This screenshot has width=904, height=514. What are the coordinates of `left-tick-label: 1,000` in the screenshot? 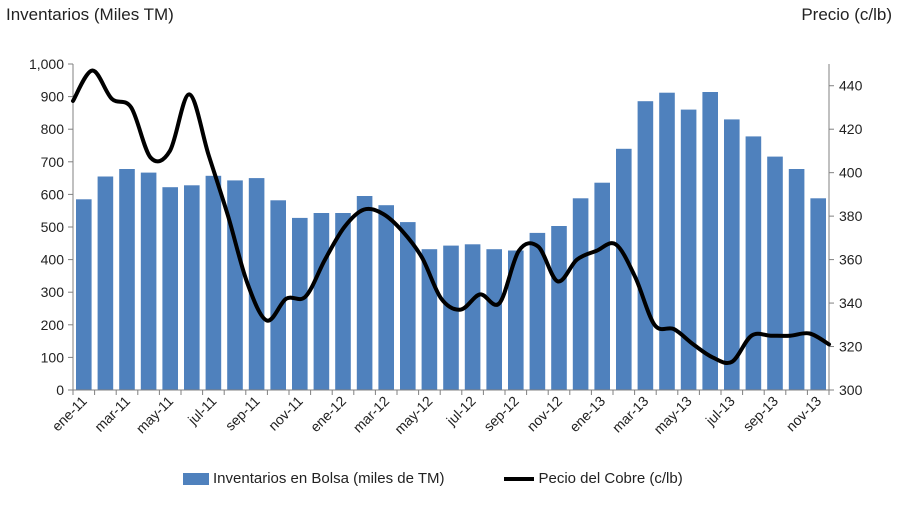 It's located at (46, 64).